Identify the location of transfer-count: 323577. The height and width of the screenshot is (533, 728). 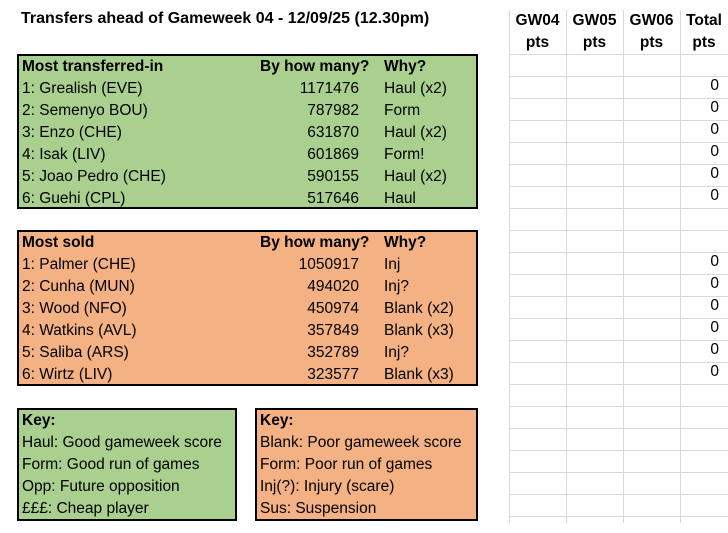
(333, 374).